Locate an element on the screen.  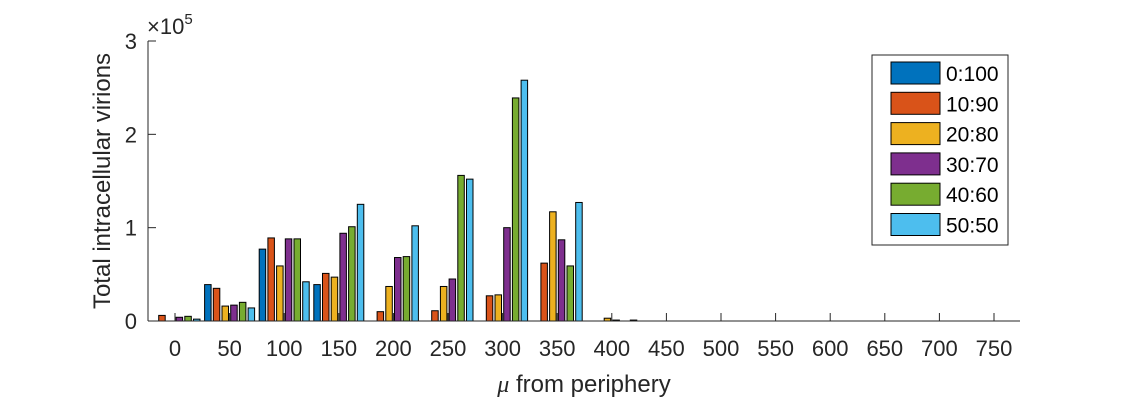
x-tick-label-450: 450 is located at coordinates (666, 348).